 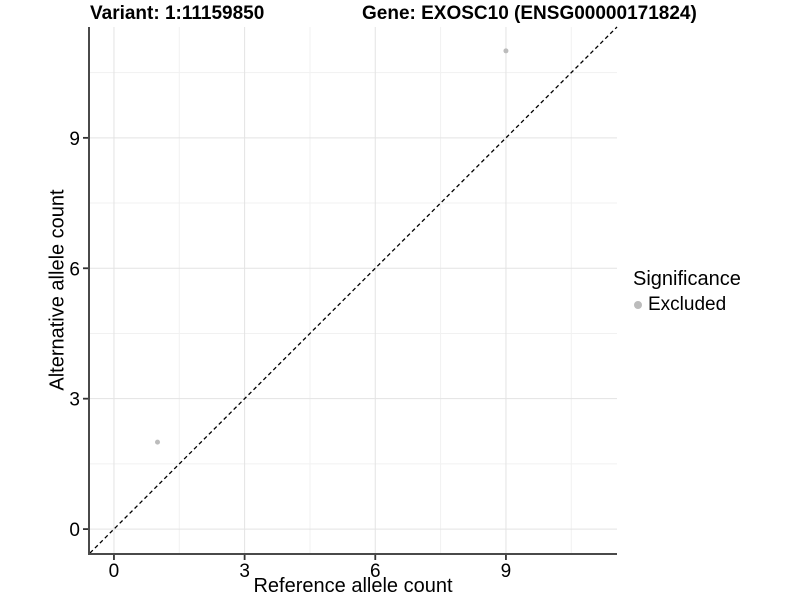 I want to click on legend: Significance Excluded, so click(x=687, y=292).